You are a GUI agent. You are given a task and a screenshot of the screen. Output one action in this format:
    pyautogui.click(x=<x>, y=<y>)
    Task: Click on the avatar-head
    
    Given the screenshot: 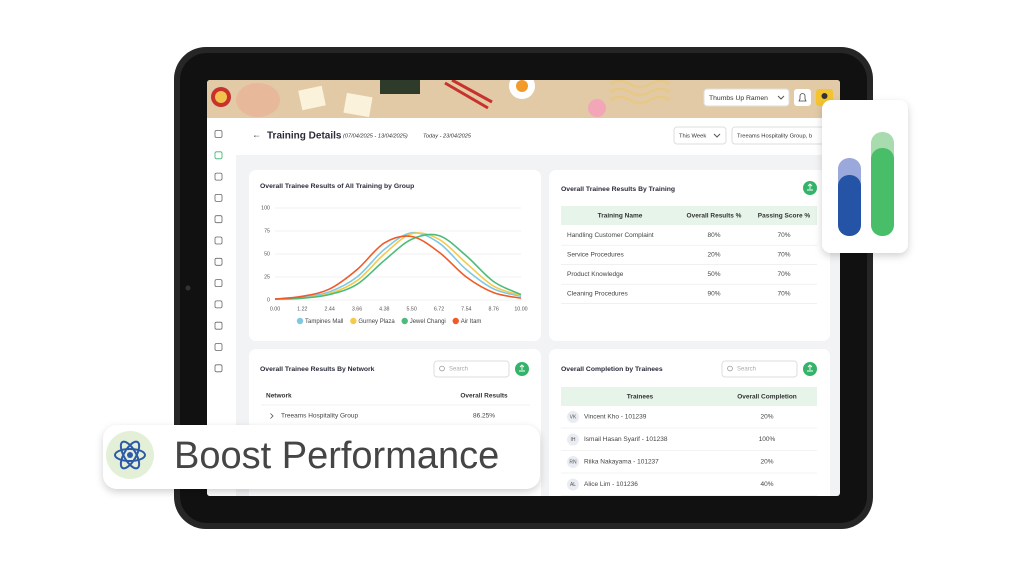 What is the action you would take?
    pyautogui.click(x=824, y=96)
    